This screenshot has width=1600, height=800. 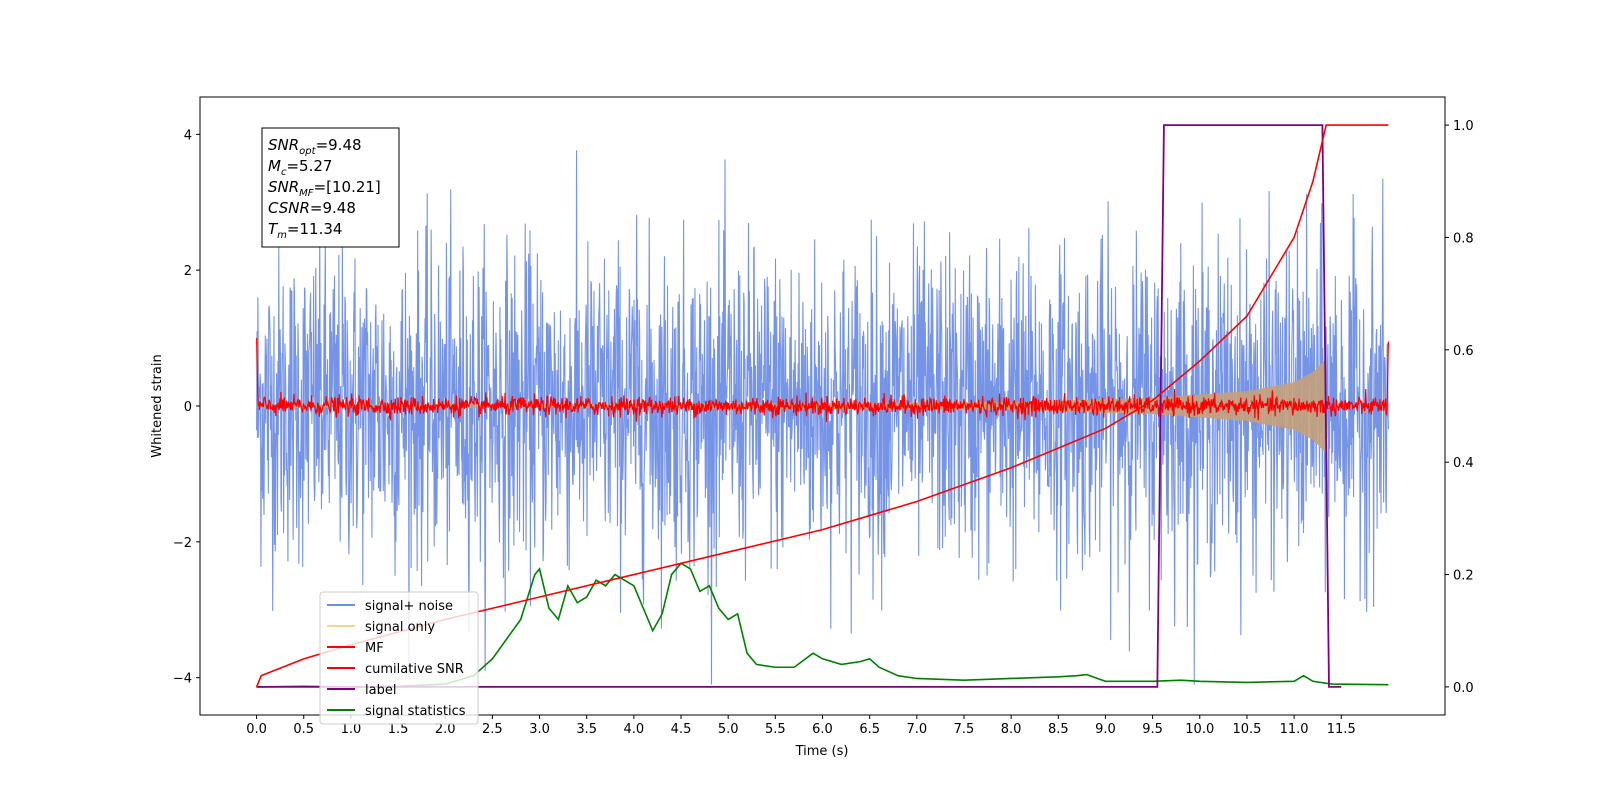 What do you see at coordinates (681, 729) in the screenshot?
I see `x-tick-label: 4.5` at bounding box center [681, 729].